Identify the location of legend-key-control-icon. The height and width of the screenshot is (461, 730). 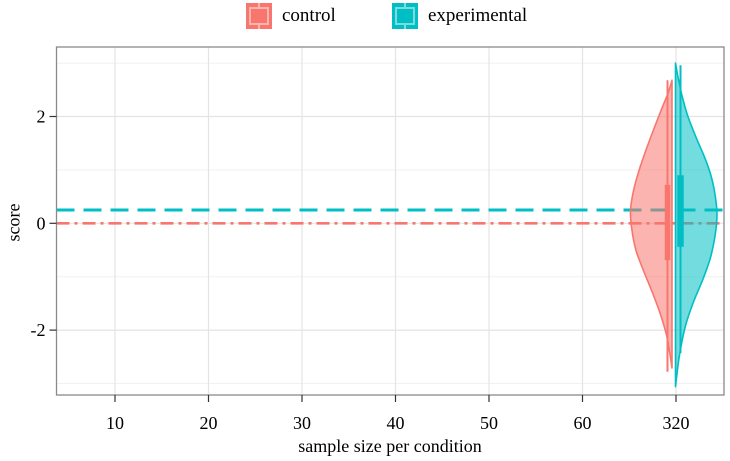
(259, 16).